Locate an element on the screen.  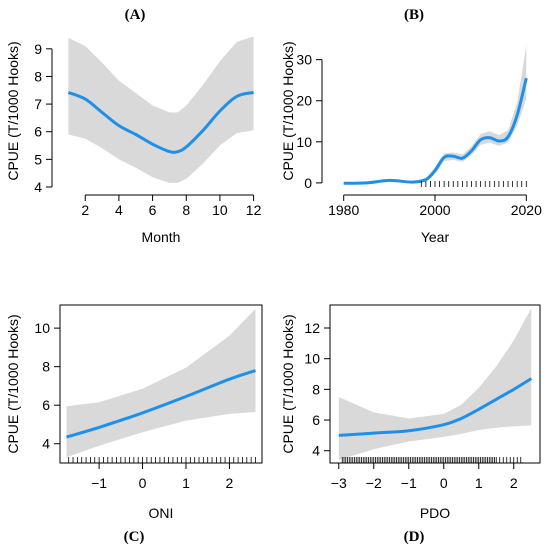
x-axis-title: Year is located at coordinates (435, 237).